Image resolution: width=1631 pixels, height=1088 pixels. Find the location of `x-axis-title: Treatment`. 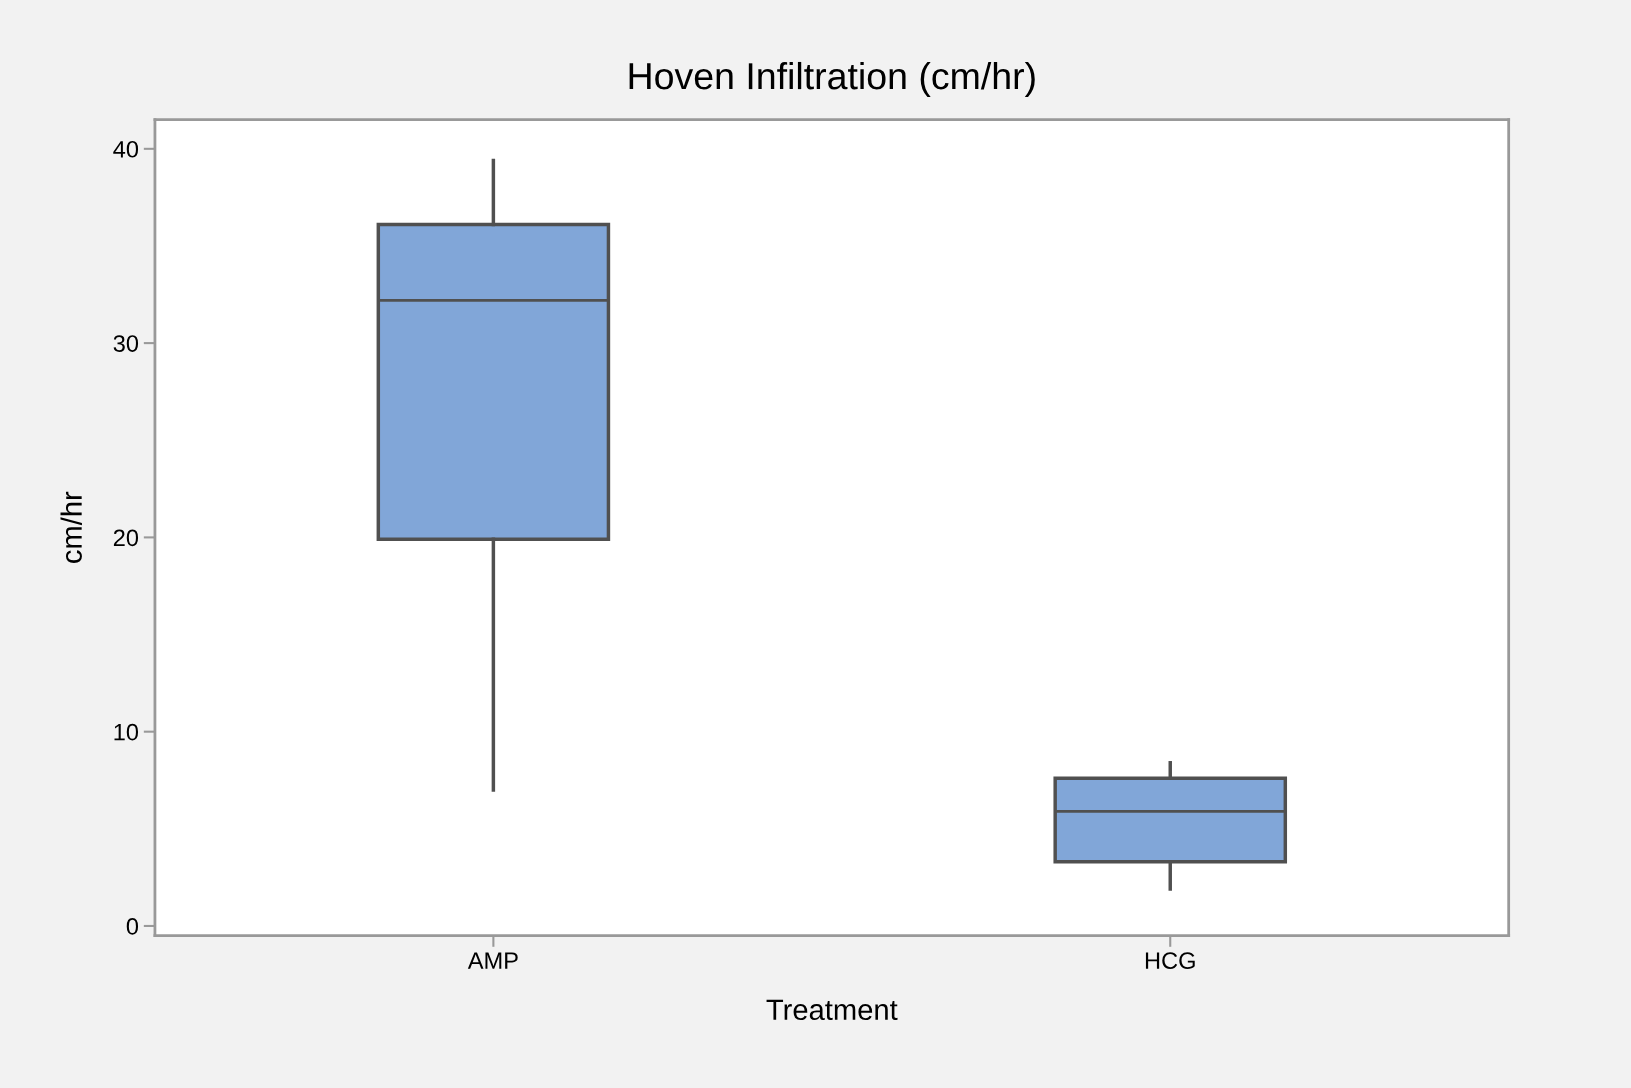

x-axis-title: Treatment is located at coordinates (832, 1010).